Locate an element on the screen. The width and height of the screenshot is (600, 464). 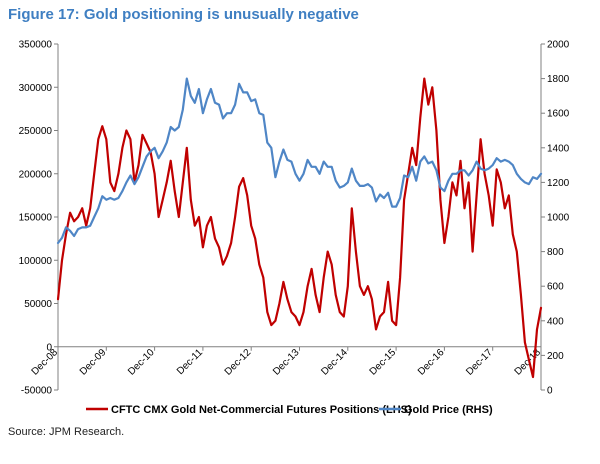
source-note: Source: JPM Research. is located at coordinates (66, 432).